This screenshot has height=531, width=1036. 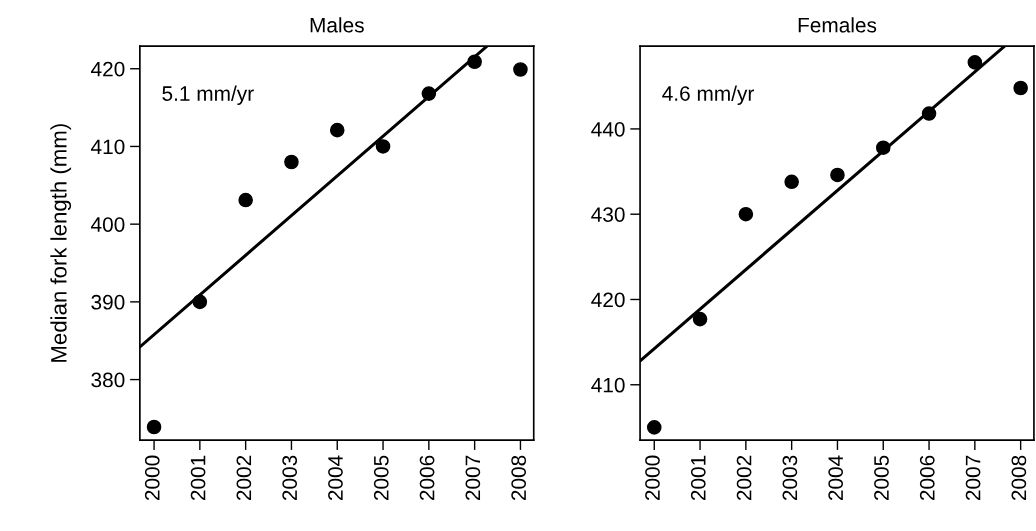 I want to click on annotation: 4.6 mm/yr, so click(x=708, y=95).